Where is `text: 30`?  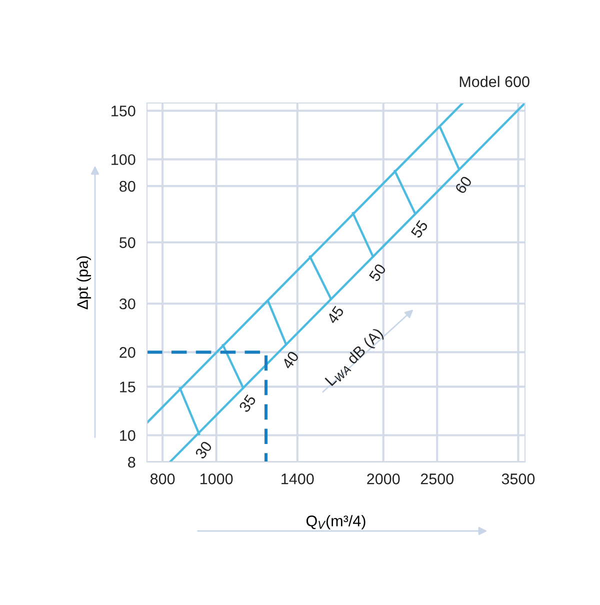 text: 30 is located at coordinates (203, 450).